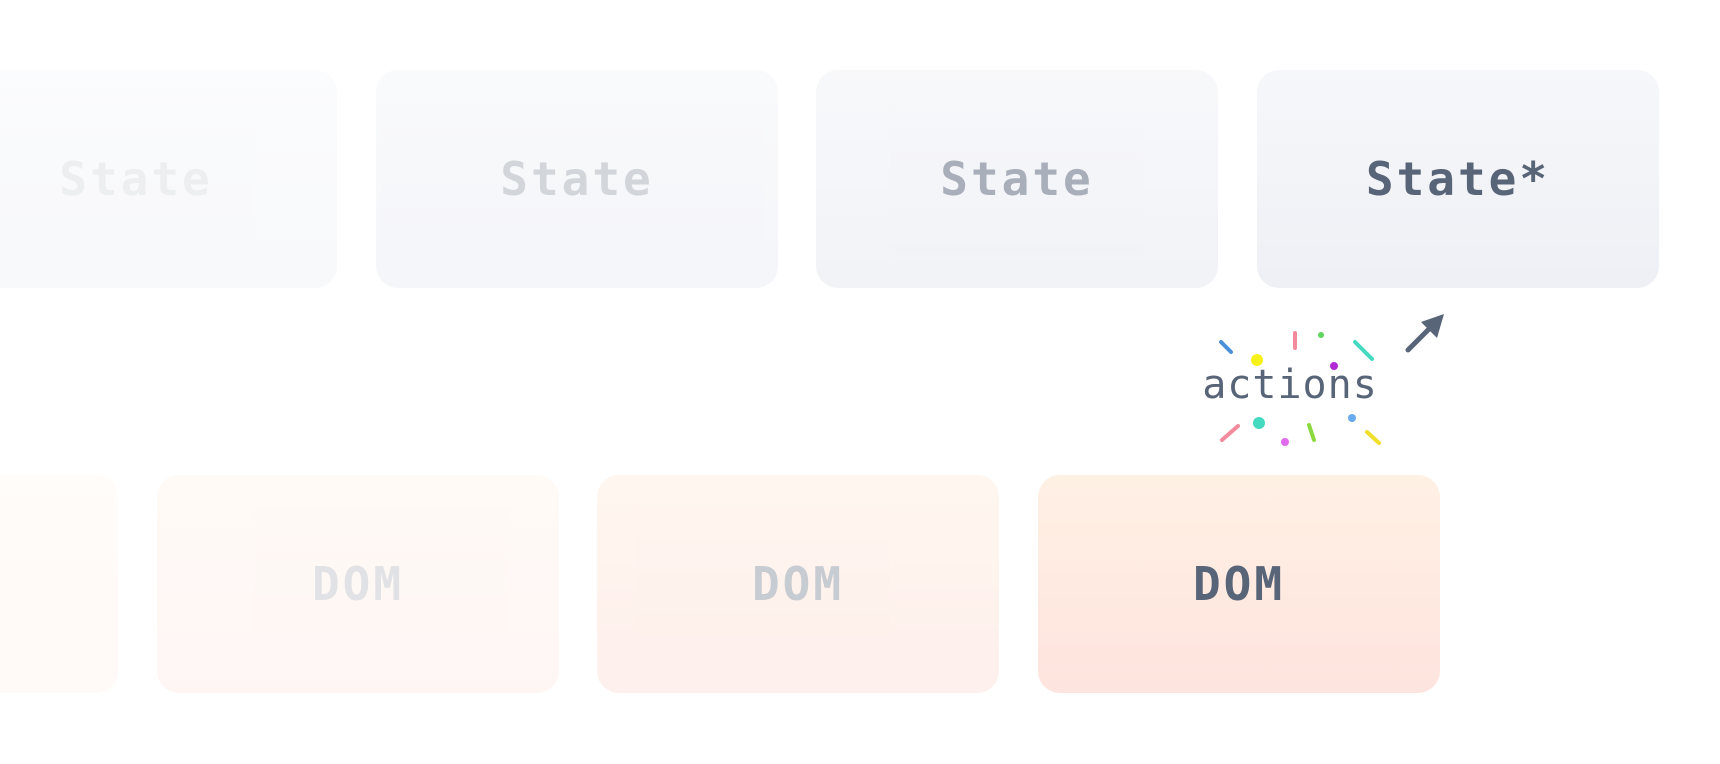  I want to click on current-dom-card: DOM, so click(1239, 584).